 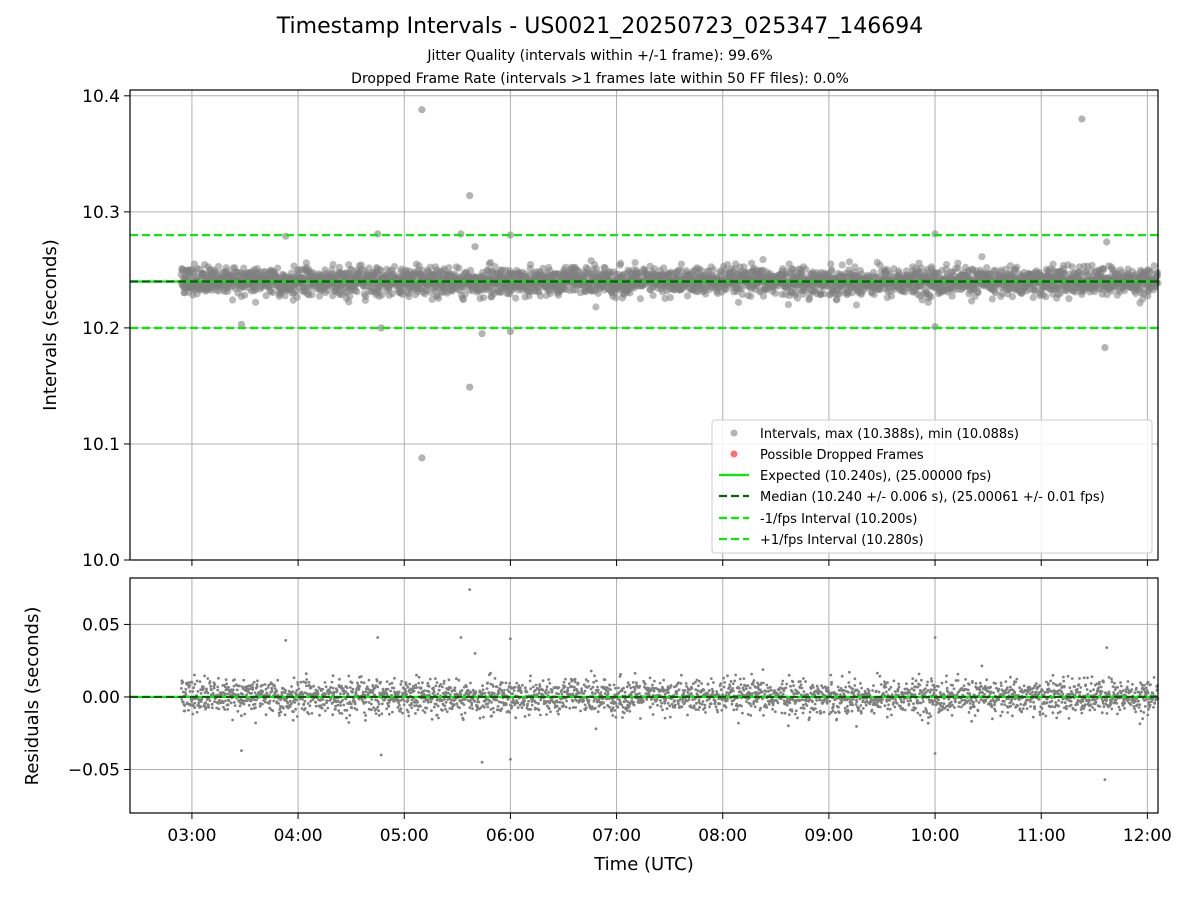 I want to click on legend-label-dropped: Possible Dropped Frames, so click(x=842, y=455).